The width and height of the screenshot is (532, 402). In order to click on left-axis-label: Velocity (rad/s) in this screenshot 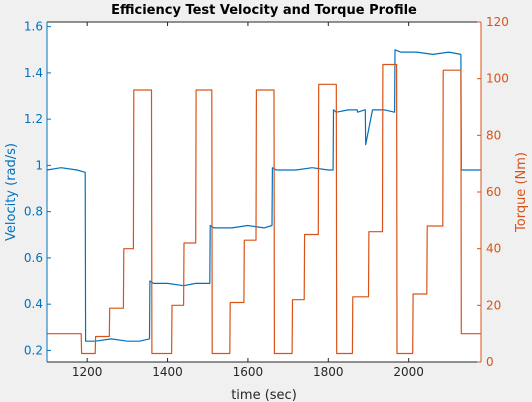, I will do `click(11, 192)`.